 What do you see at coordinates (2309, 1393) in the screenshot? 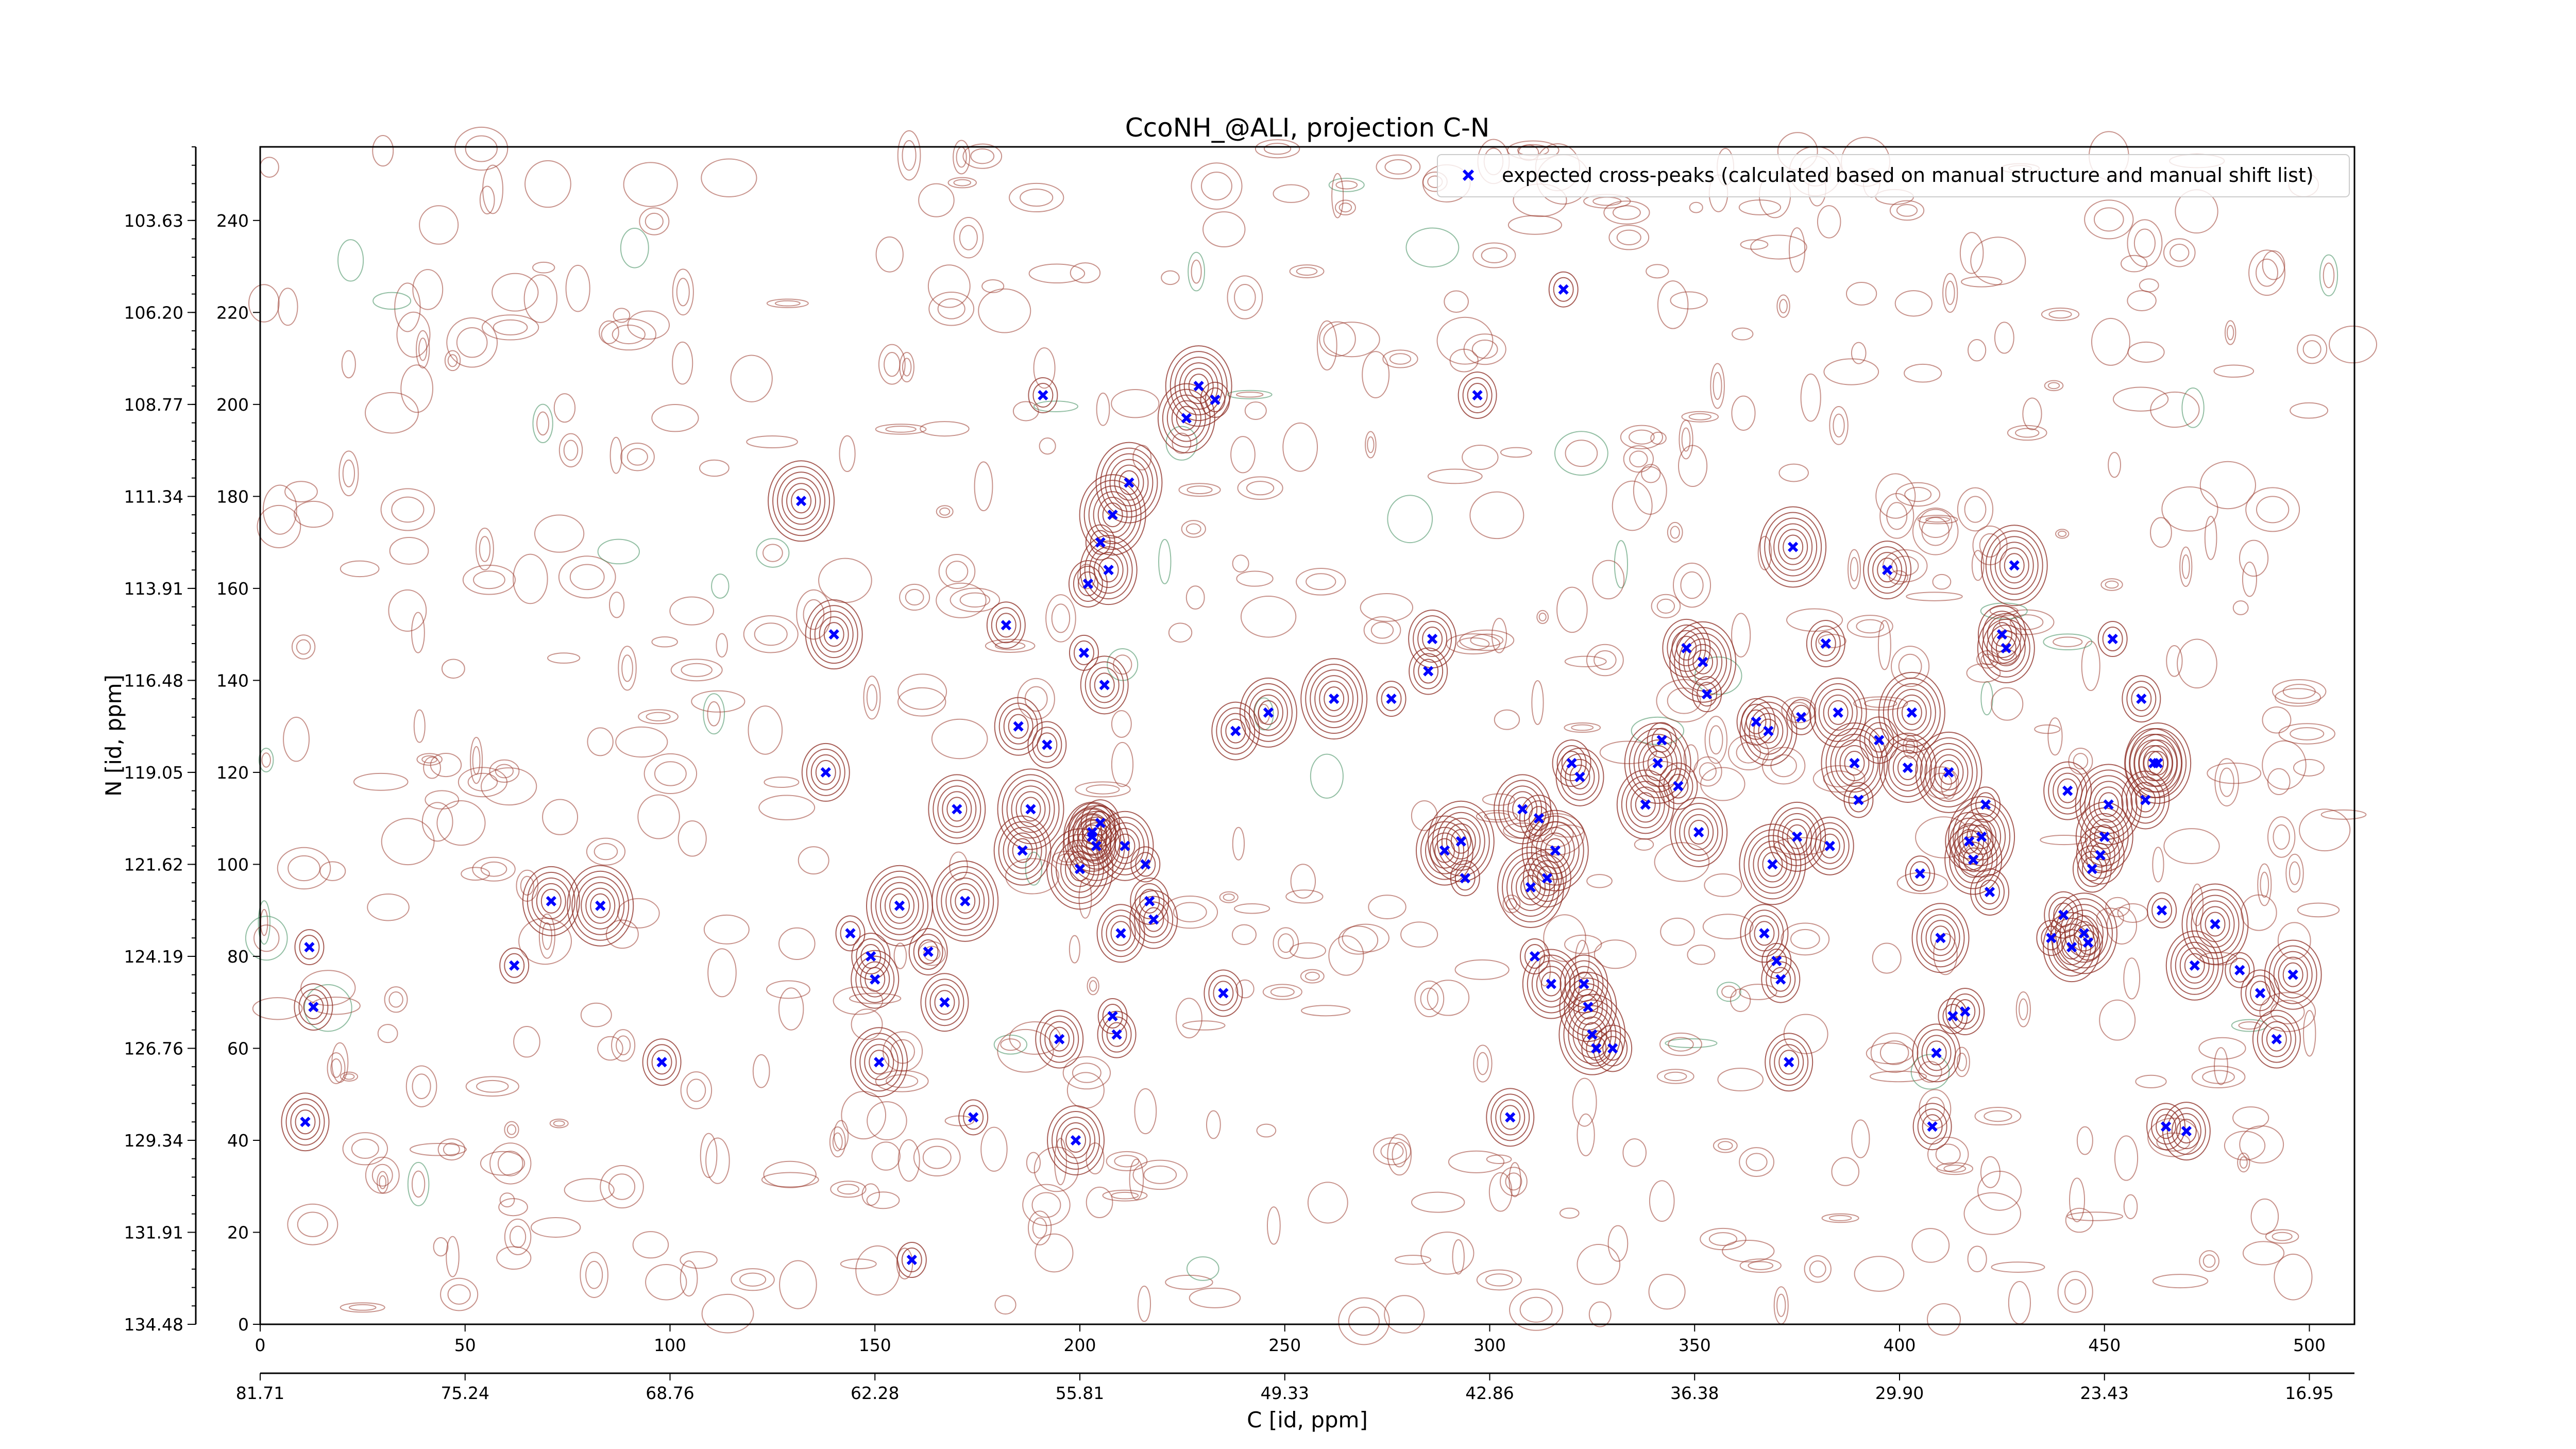
I see `x-ppm-tick-label: 16.95` at bounding box center [2309, 1393].